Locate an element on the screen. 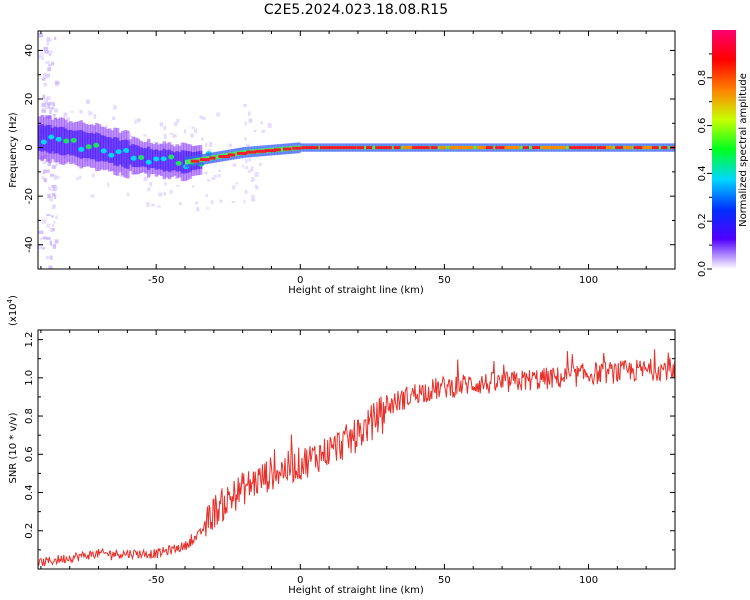 The width and height of the screenshot is (750, 600). snr-y-tick-label: 0.6 is located at coordinates (29, 454).